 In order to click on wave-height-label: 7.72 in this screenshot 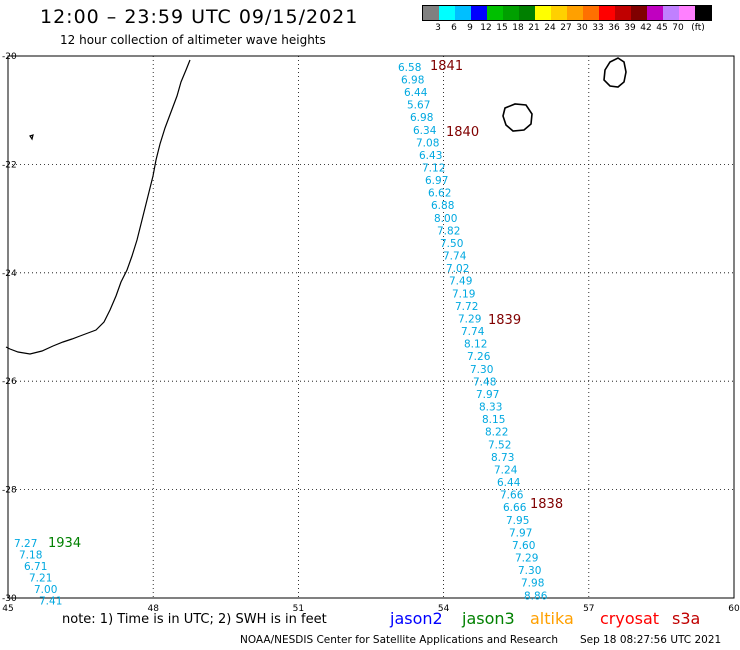, I will do `click(466, 307)`.